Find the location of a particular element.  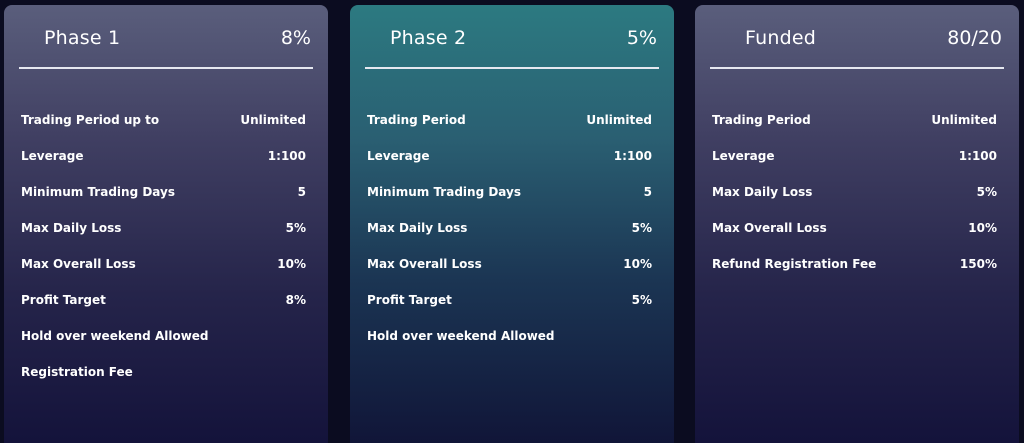

row-value: 150% is located at coordinates (978, 264).